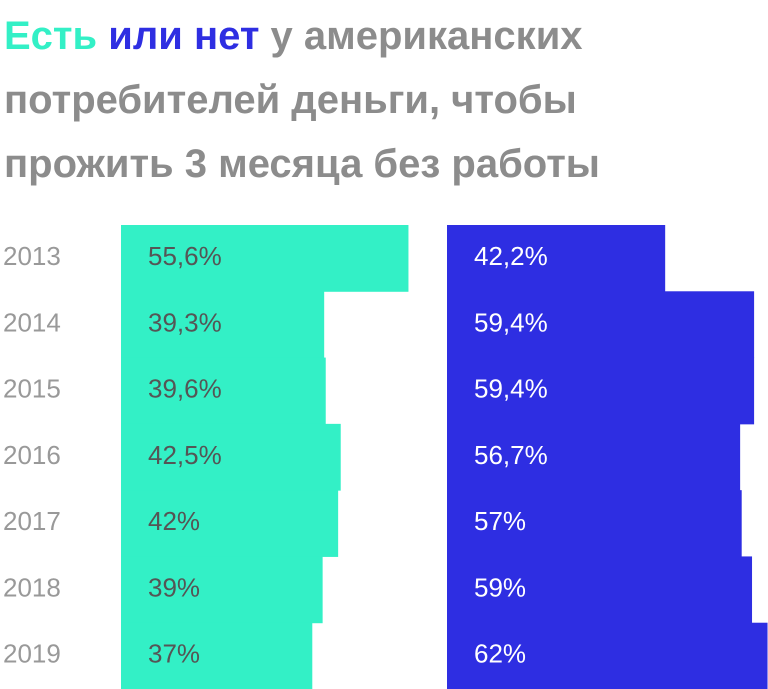  Describe the element at coordinates (32, 389) in the screenshot. I see `y-tick-label: 2015` at that location.